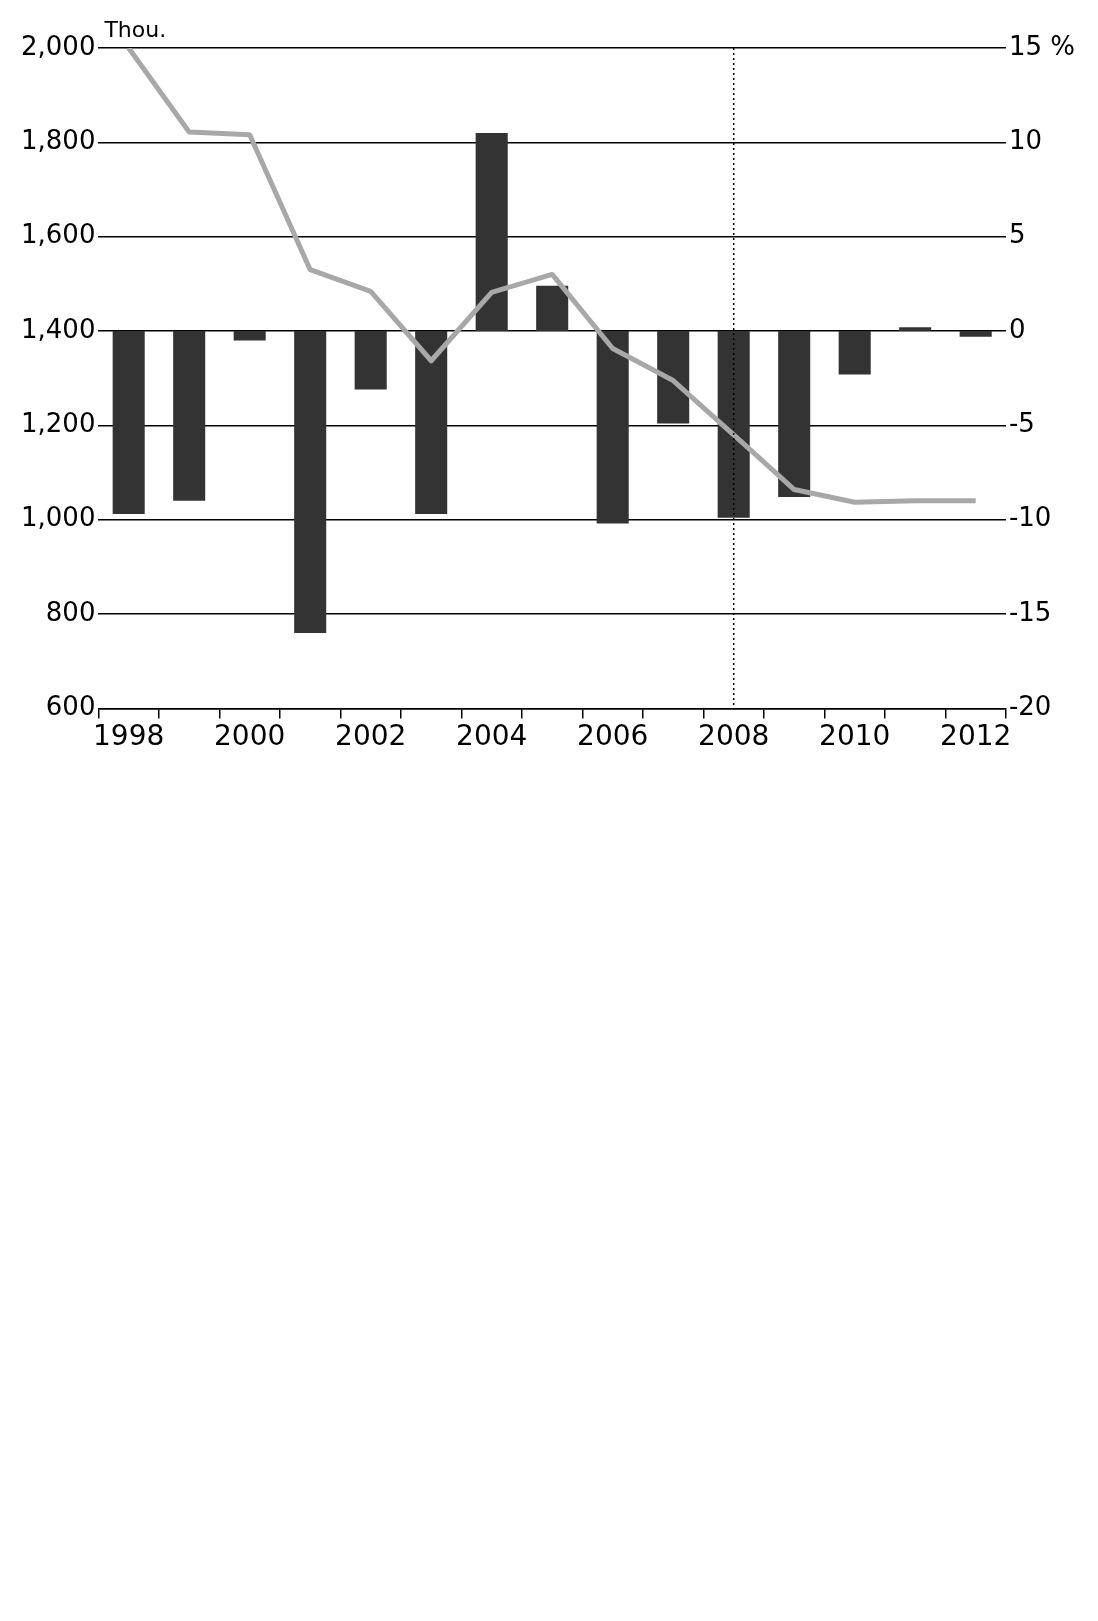  What do you see at coordinates (70, 706) in the screenshot?
I see `y-tick-label: 600` at bounding box center [70, 706].